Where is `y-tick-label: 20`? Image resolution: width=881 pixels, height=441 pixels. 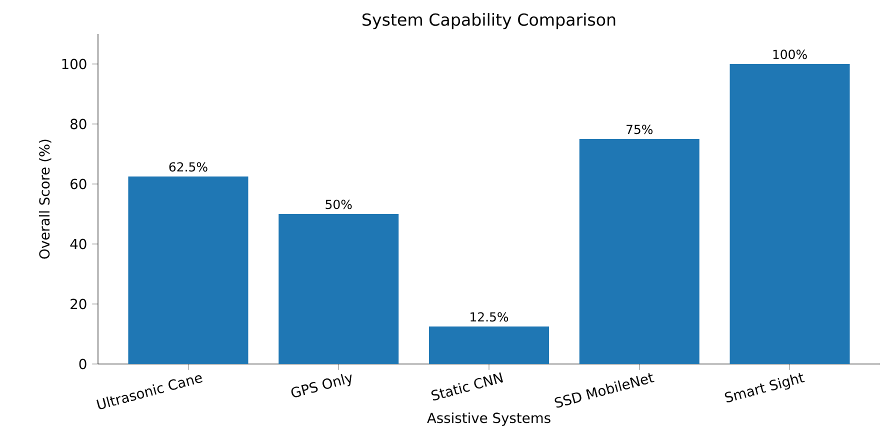 y-tick-label: 20 is located at coordinates (78, 304).